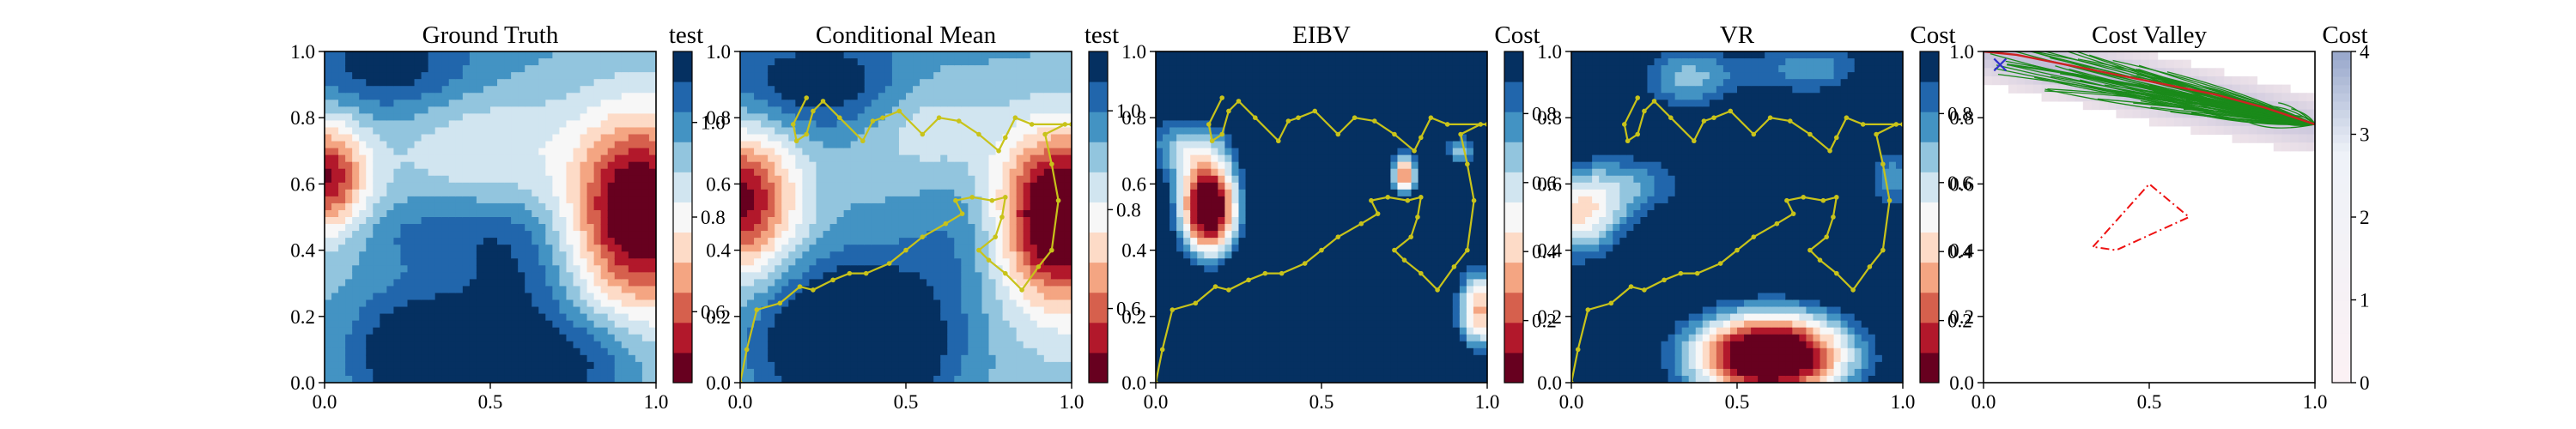 This screenshot has height=429, width=2576. Describe the element at coordinates (906, 217) in the screenshot. I see `plot-area` at that location.